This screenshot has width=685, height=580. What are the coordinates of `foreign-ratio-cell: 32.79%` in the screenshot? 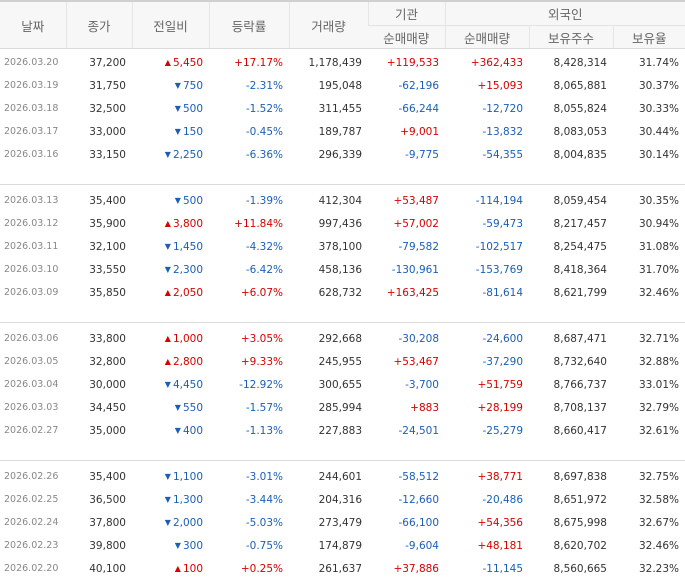 It's located at (649, 407).